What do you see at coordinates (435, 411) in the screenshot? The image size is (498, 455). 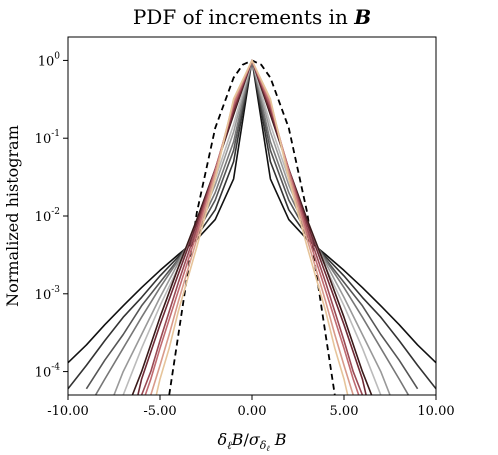 I see `x-tick-label: 10.00` at bounding box center [435, 411].